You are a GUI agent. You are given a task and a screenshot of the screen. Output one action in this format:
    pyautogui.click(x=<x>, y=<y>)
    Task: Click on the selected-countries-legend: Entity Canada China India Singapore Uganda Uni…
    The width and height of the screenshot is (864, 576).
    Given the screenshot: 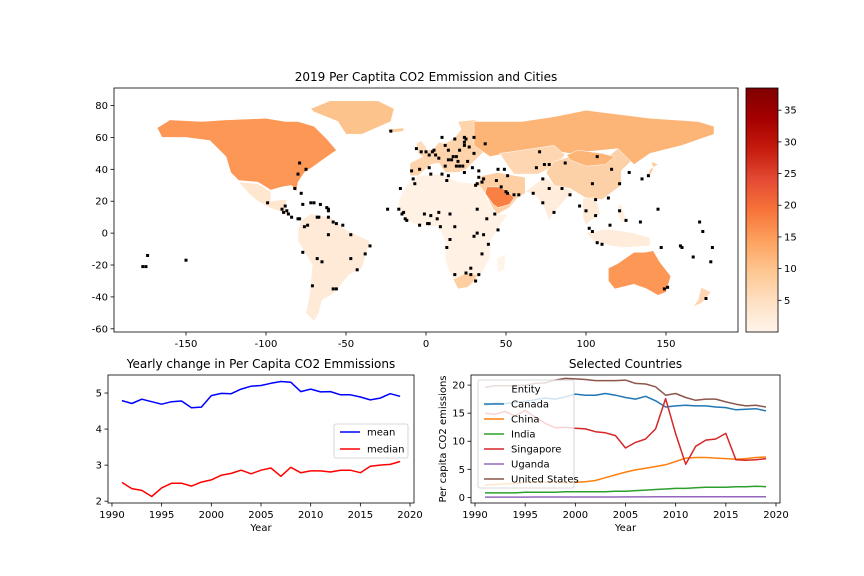 What is the action you would take?
    pyautogui.click(x=528, y=434)
    